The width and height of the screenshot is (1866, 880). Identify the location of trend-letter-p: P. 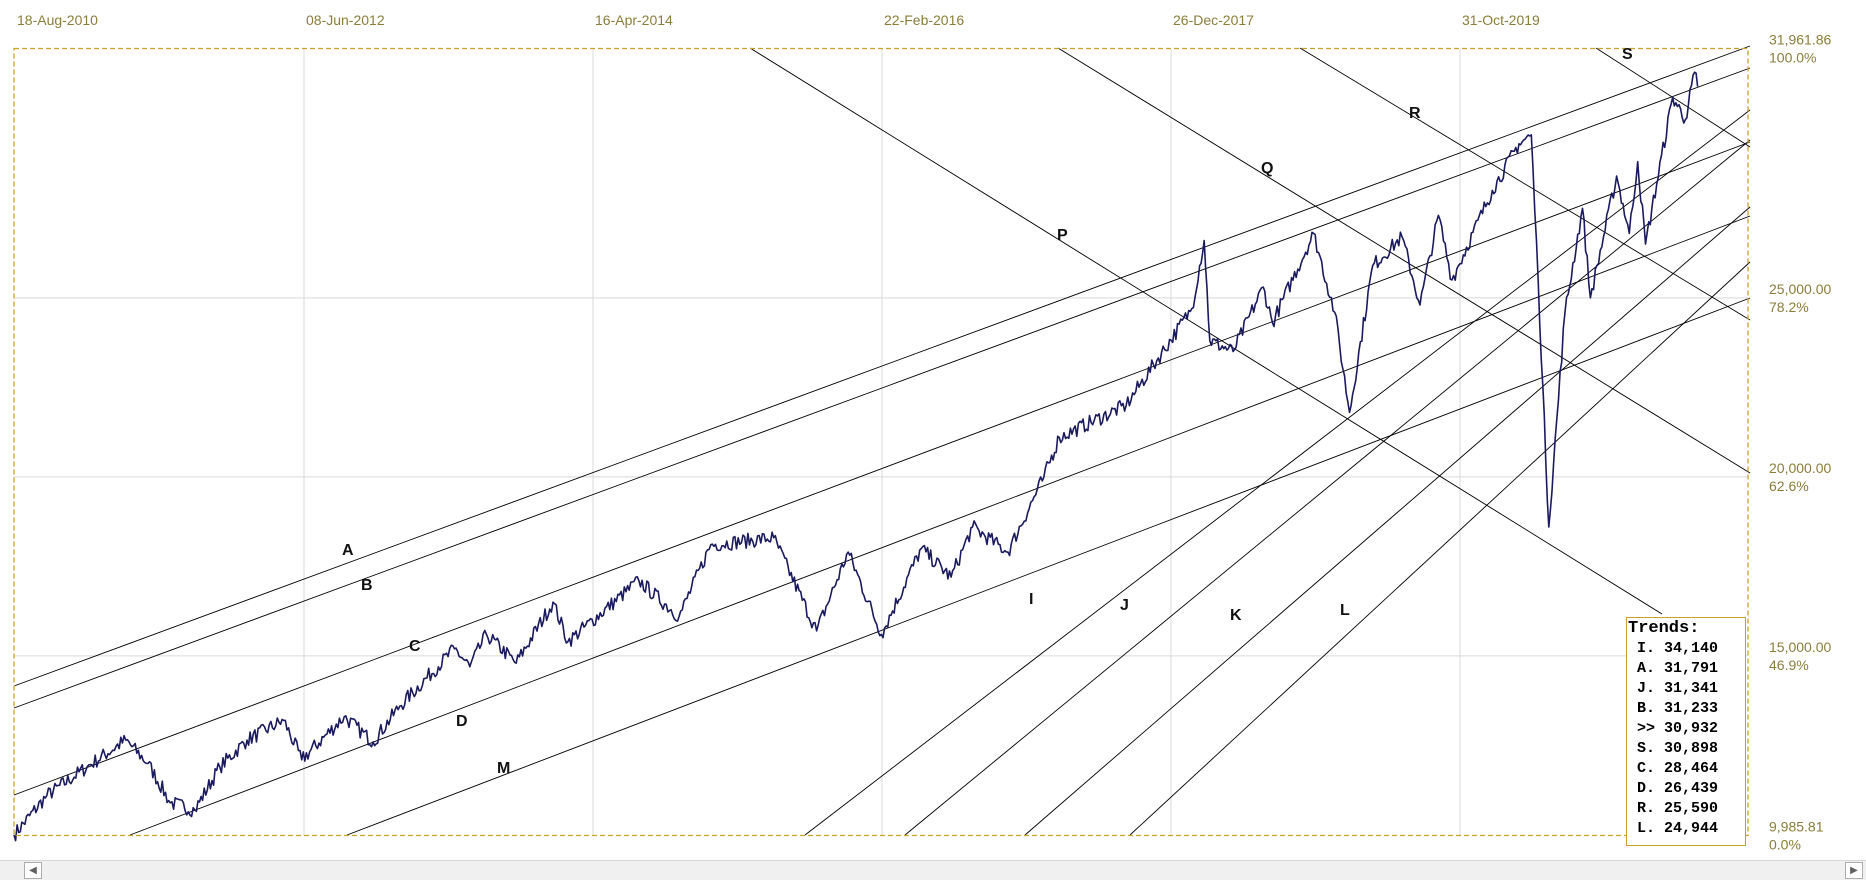
(1062, 235).